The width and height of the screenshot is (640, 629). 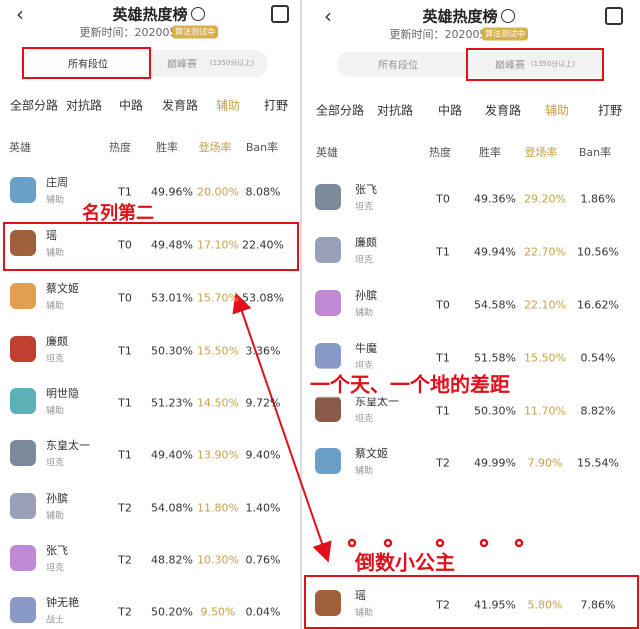 What do you see at coordinates (495, 463) in the screenshot?
I see `cell: 49.99%` at bounding box center [495, 463].